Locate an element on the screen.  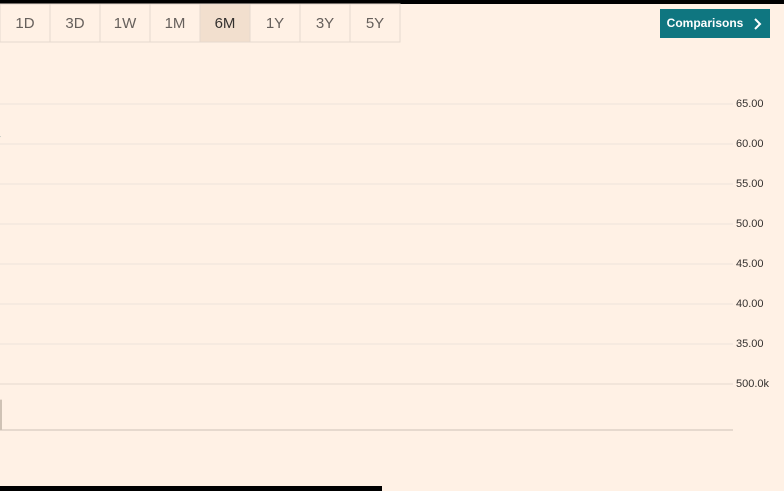
range-button-label: 1D is located at coordinates (24, 23).